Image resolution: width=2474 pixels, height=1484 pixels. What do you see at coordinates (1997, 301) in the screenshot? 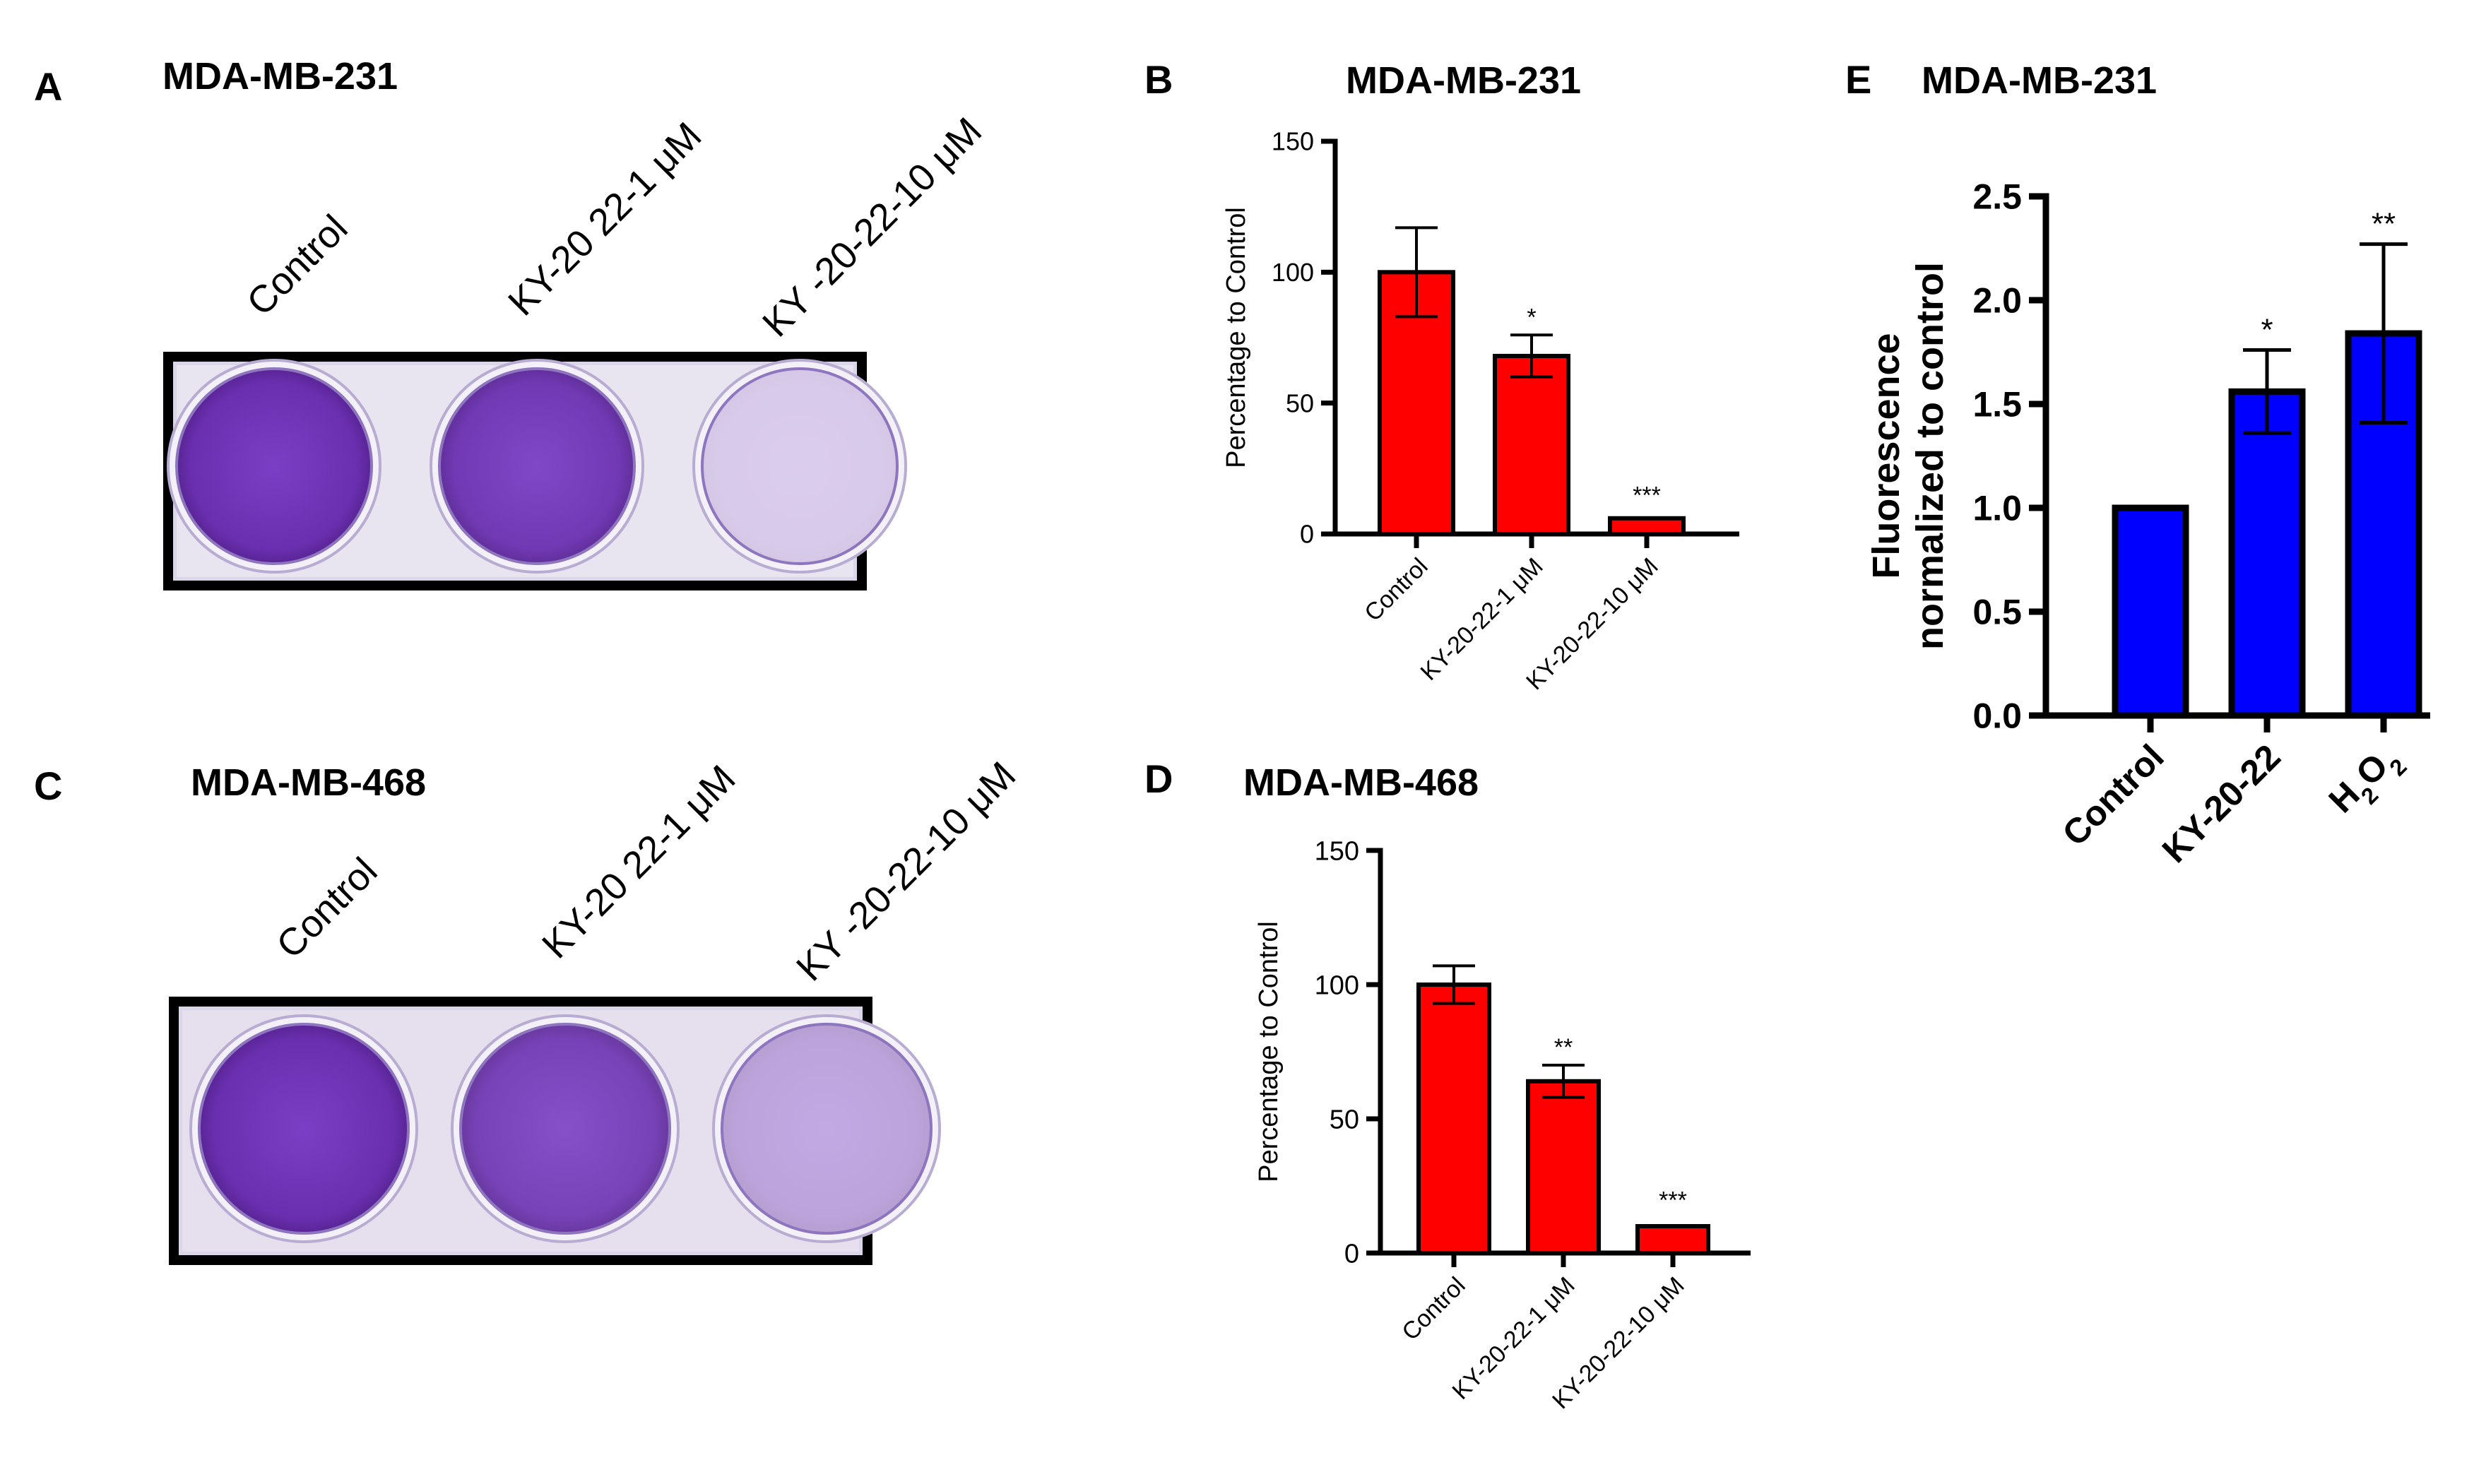
I see `y-tick-label: 2.0` at bounding box center [1997, 301].